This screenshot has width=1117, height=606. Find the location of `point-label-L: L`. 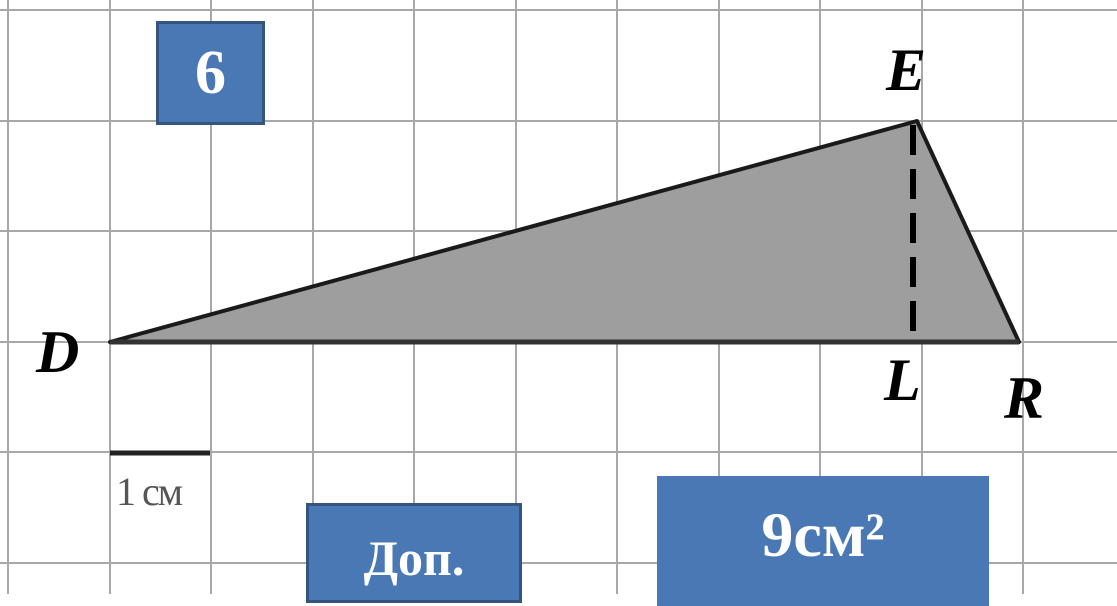

point-label-L: L is located at coordinates (902, 380).